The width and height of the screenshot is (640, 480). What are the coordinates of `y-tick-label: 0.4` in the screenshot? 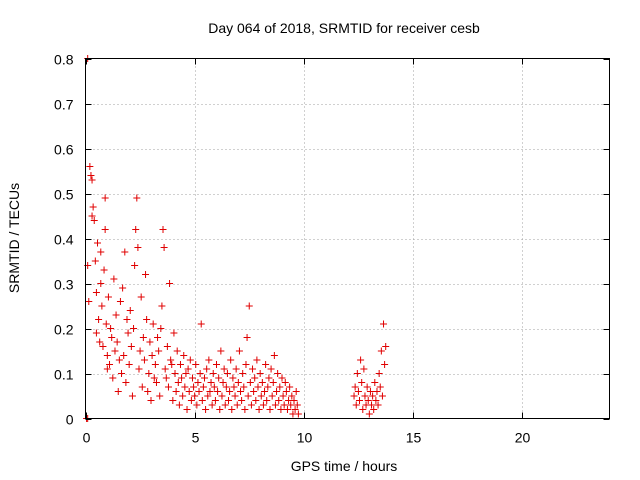 It's located at (64, 240).